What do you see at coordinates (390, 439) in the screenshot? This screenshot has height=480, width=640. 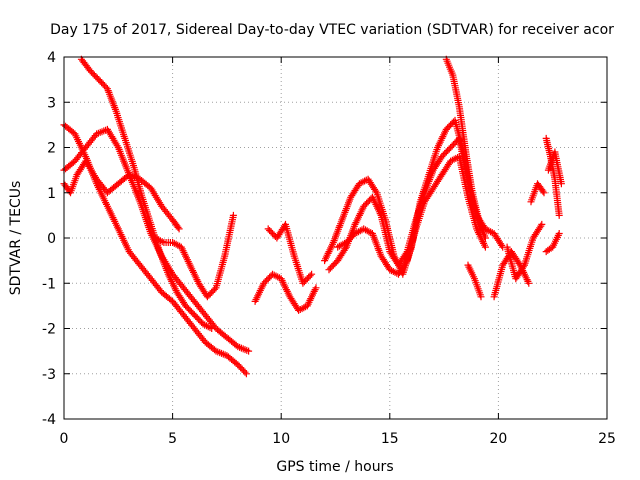 I see `x-tick-label: 15` at bounding box center [390, 439].